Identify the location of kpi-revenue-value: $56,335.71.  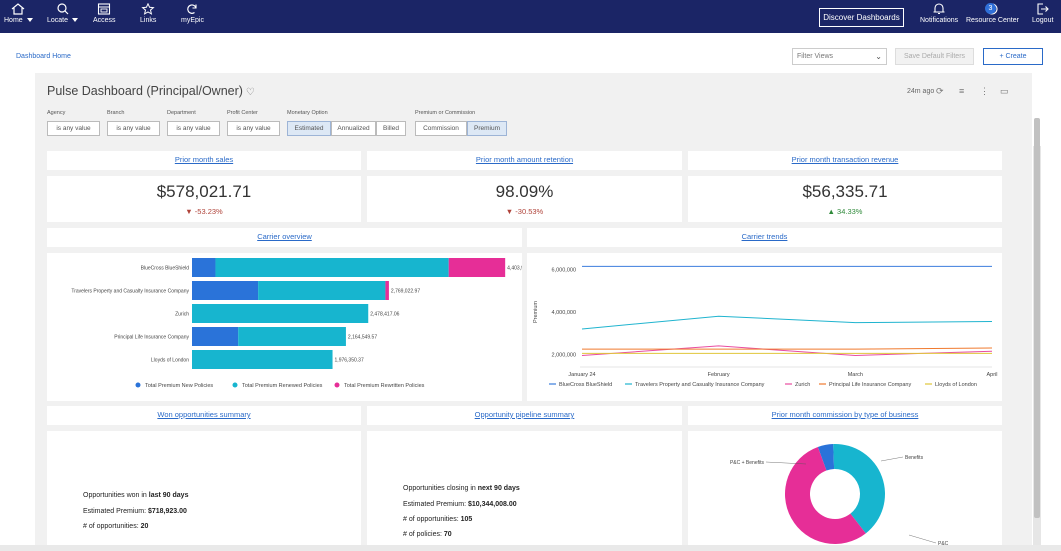
(845, 191).